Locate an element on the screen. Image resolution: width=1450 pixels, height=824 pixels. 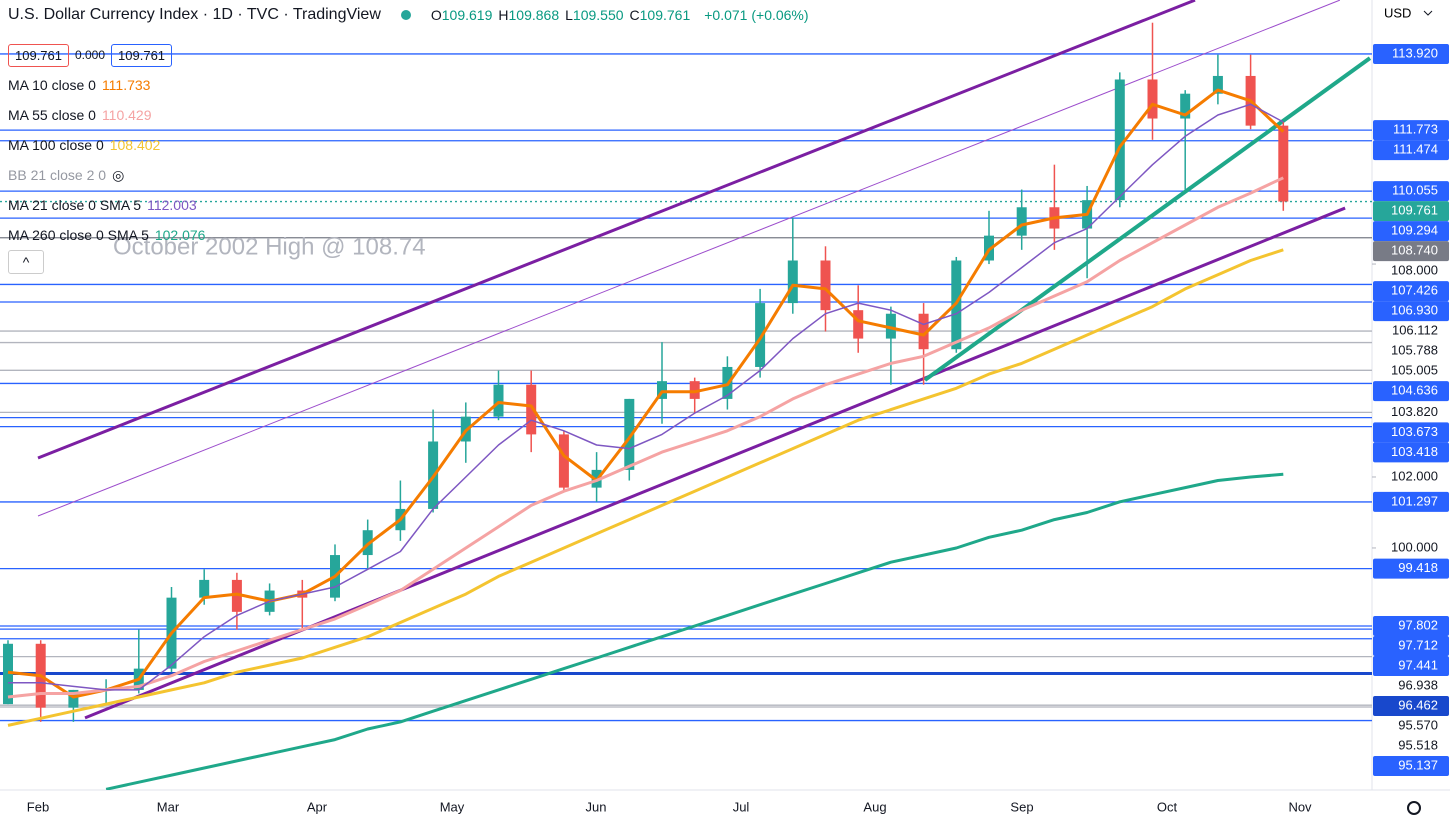
indicator-row: MA 260 close 0 SMA 5 102.076 is located at coordinates (106, 235).